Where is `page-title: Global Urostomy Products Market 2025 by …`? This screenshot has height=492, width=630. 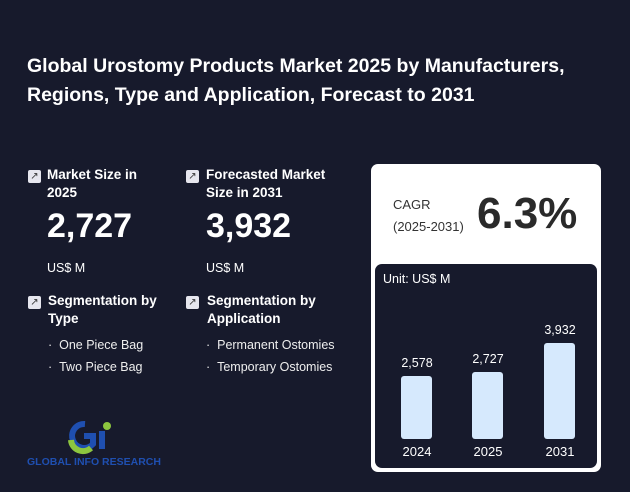 page-title: Global Urostomy Products Market 2025 by … is located at coordinates (296, 80).